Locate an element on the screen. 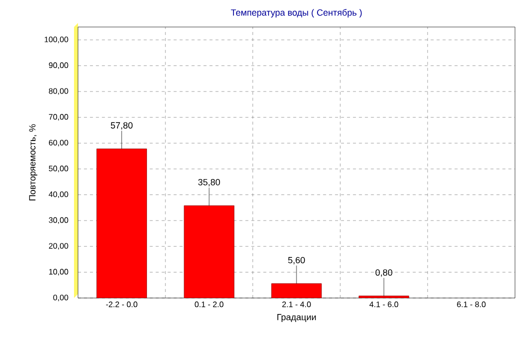 This screenshot has width=532, height=343. data-label: 0,80 is located at coordinates (384, 273).